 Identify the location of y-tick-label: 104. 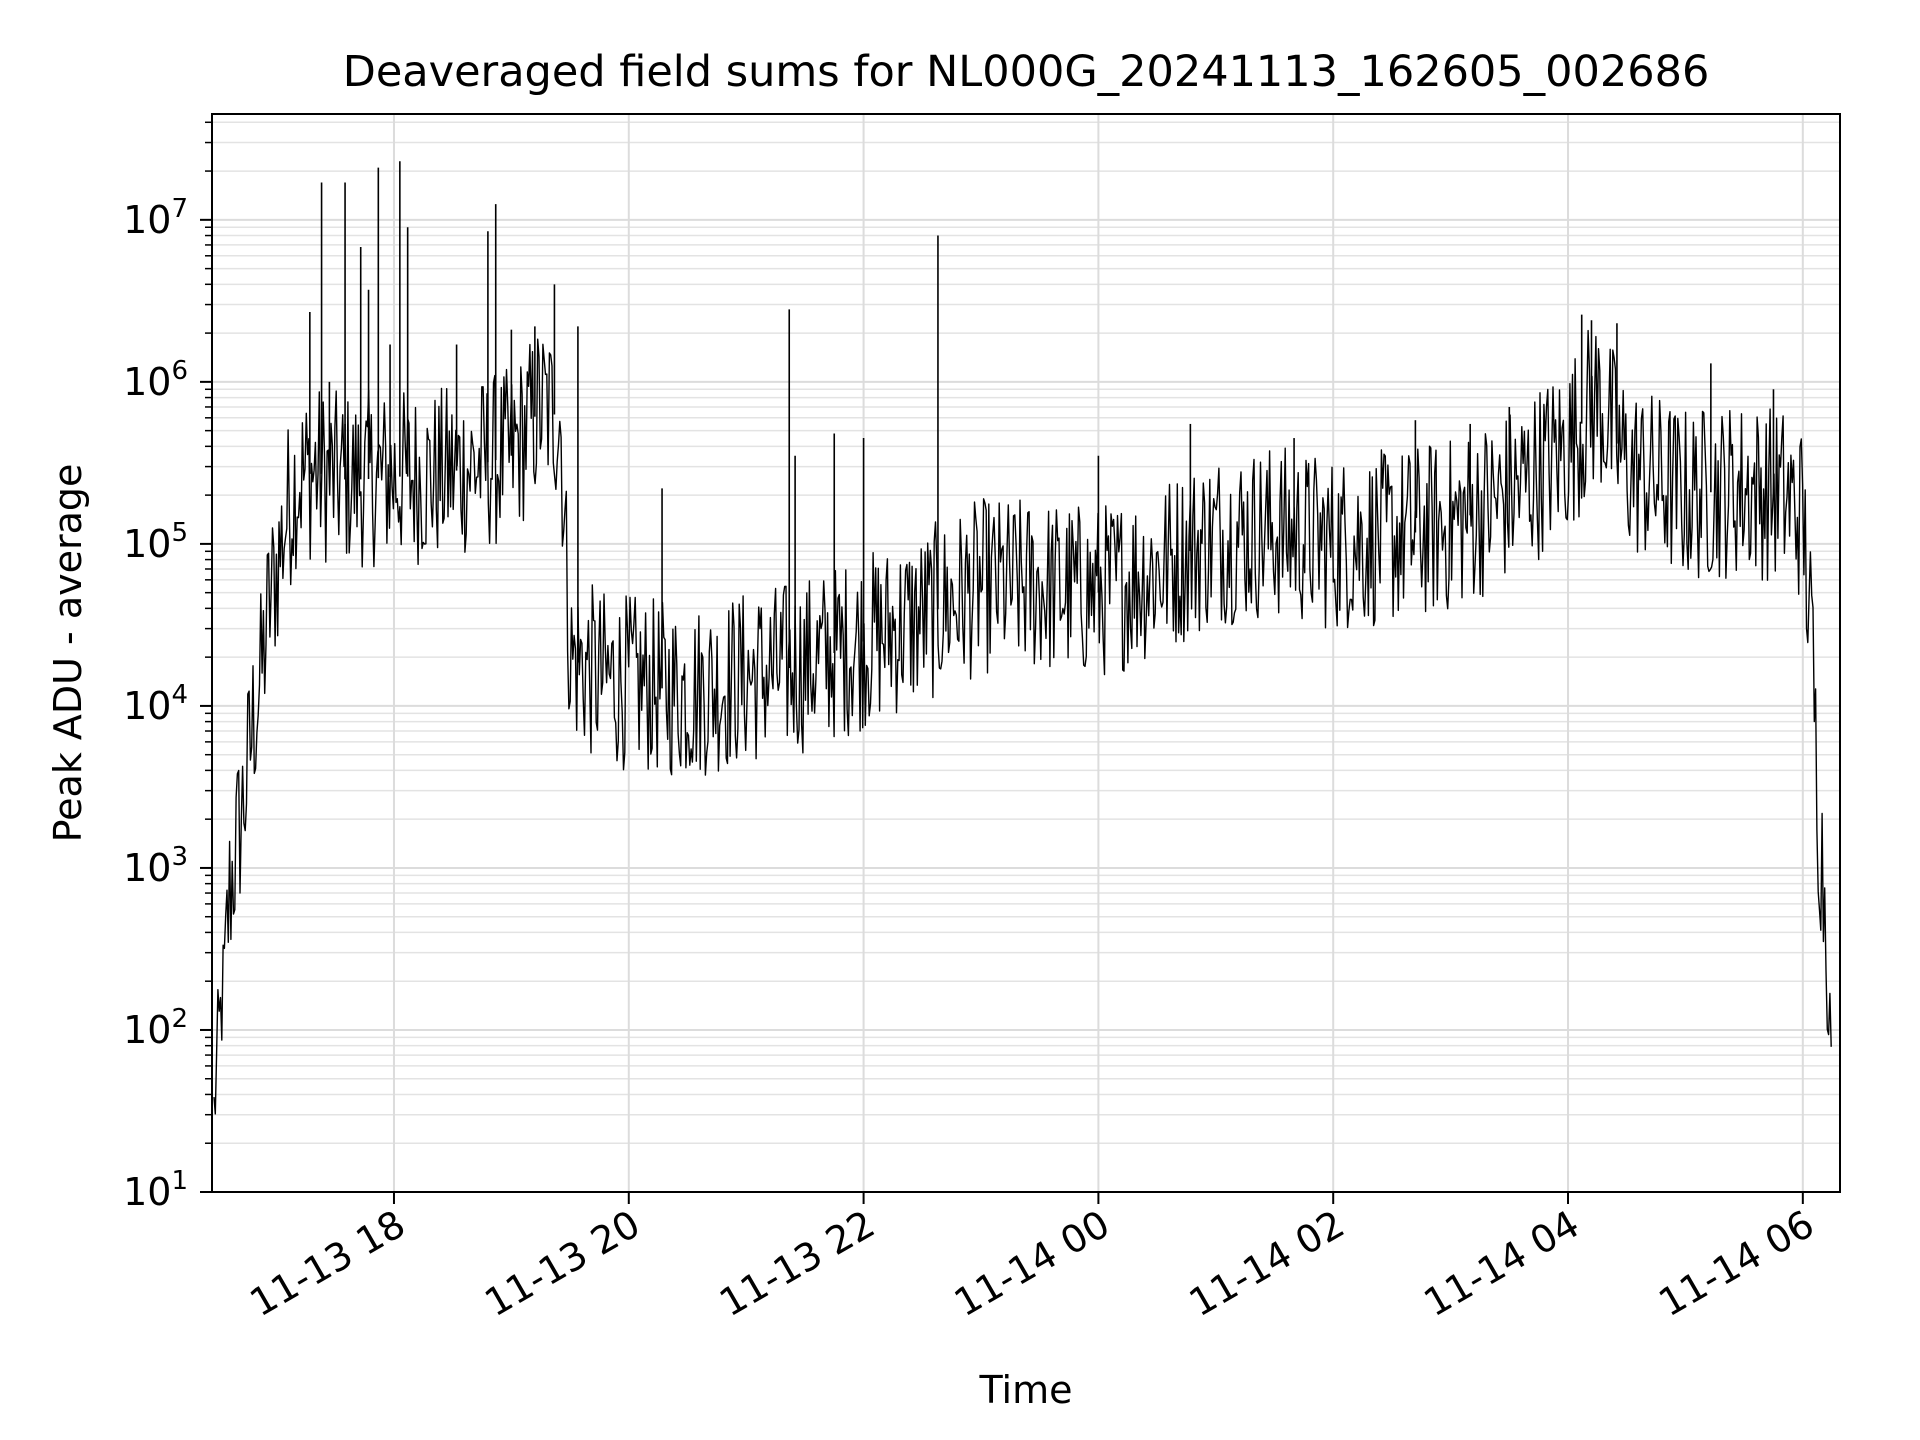
(155, 704).